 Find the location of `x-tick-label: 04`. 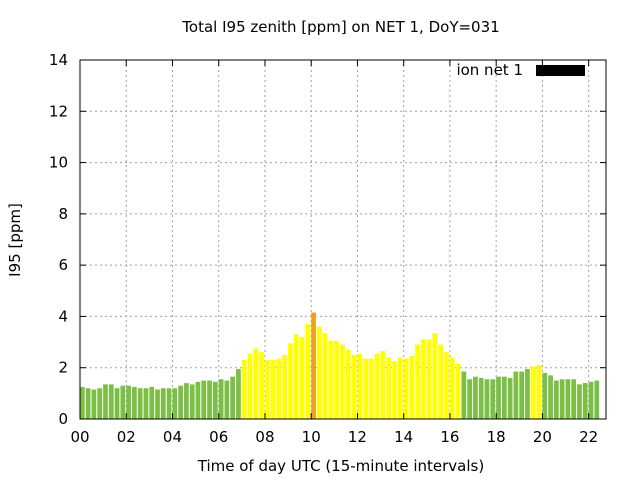

x-tick-label: 04 is located at coordinates (172, 437).